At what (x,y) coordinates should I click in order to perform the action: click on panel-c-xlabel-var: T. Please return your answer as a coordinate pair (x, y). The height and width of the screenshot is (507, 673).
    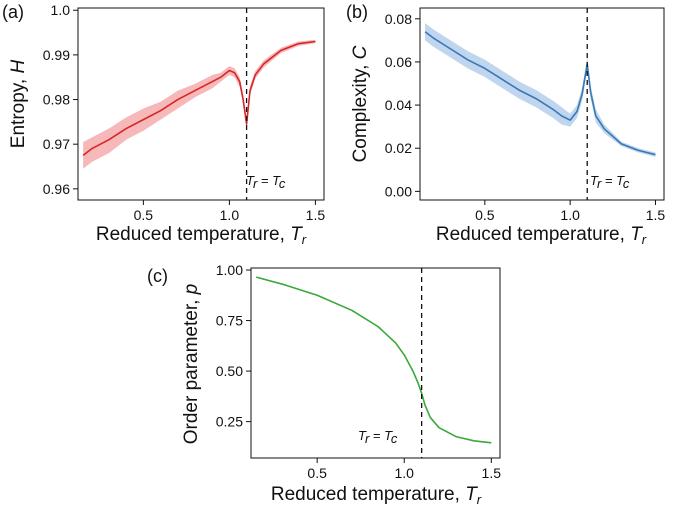
    Looking at the image, I should click on (471, 494).